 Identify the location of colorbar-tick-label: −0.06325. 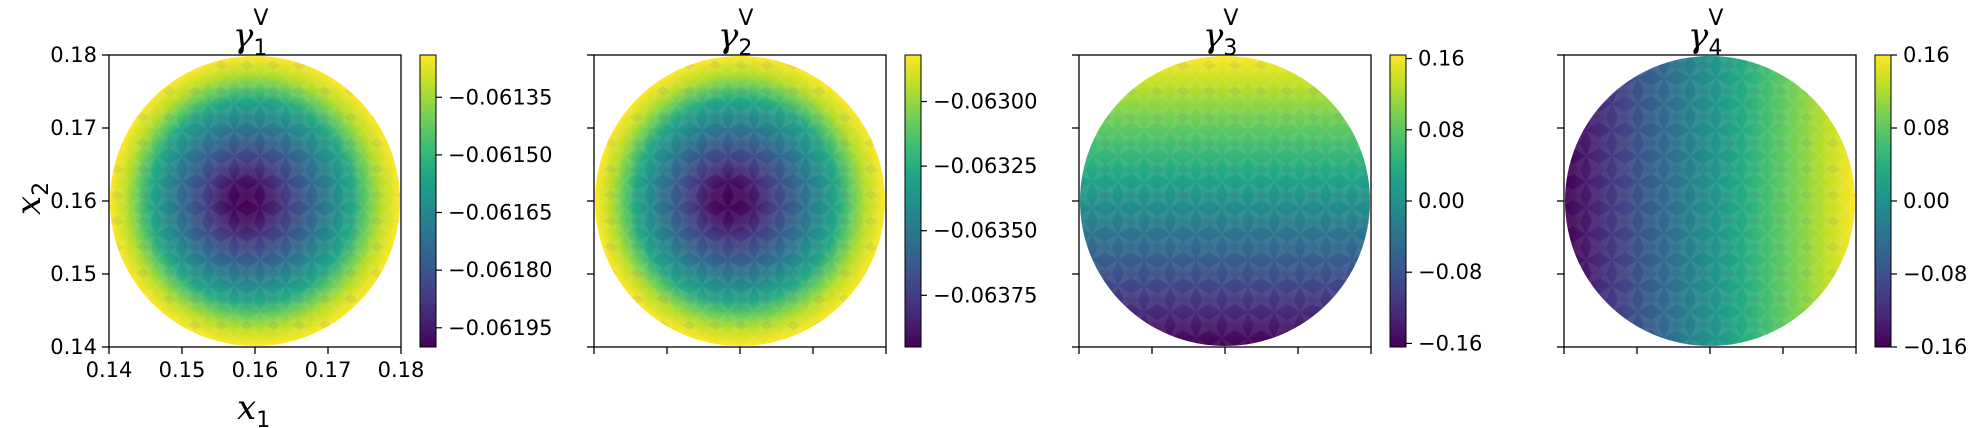
(985, 166).